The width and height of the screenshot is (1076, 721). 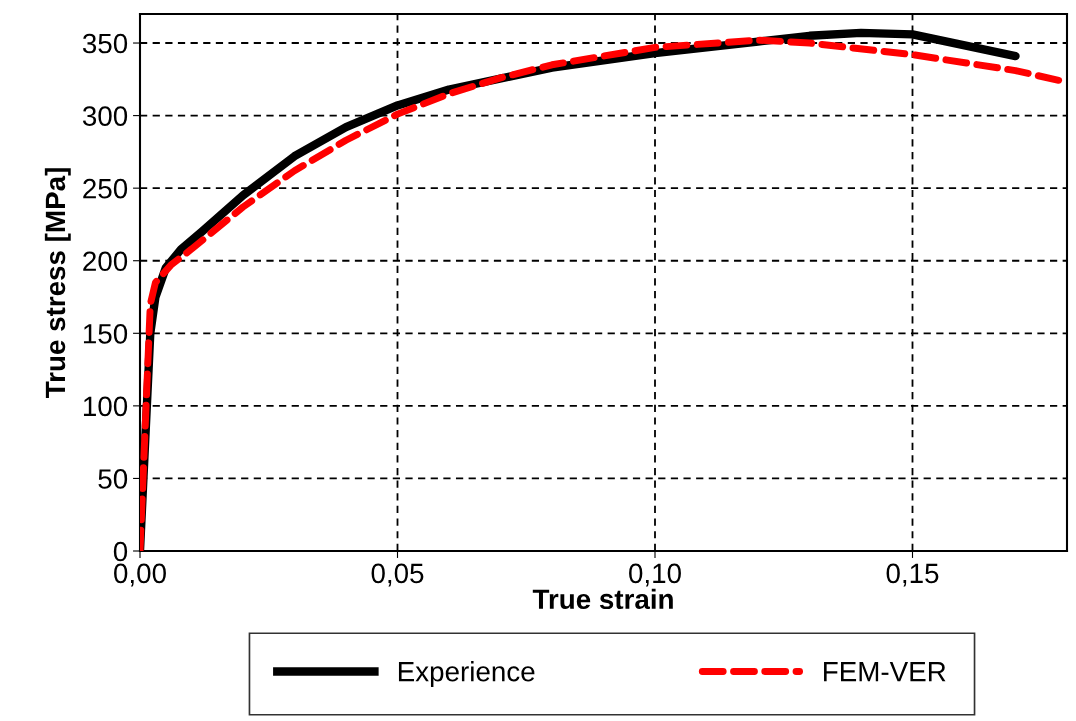 What do you see at coordinates (57, 283) in the screenshot?
I see `y-axis-title: True stress [MPa]` at bounding box center [57, 283].